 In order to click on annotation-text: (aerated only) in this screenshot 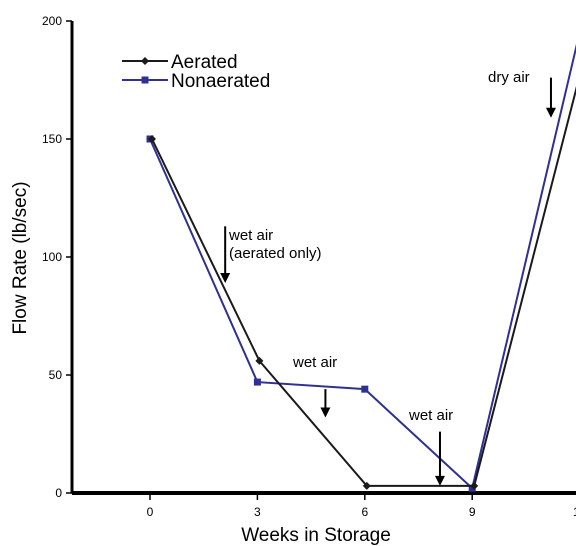, I will do `click(275, 253)`.